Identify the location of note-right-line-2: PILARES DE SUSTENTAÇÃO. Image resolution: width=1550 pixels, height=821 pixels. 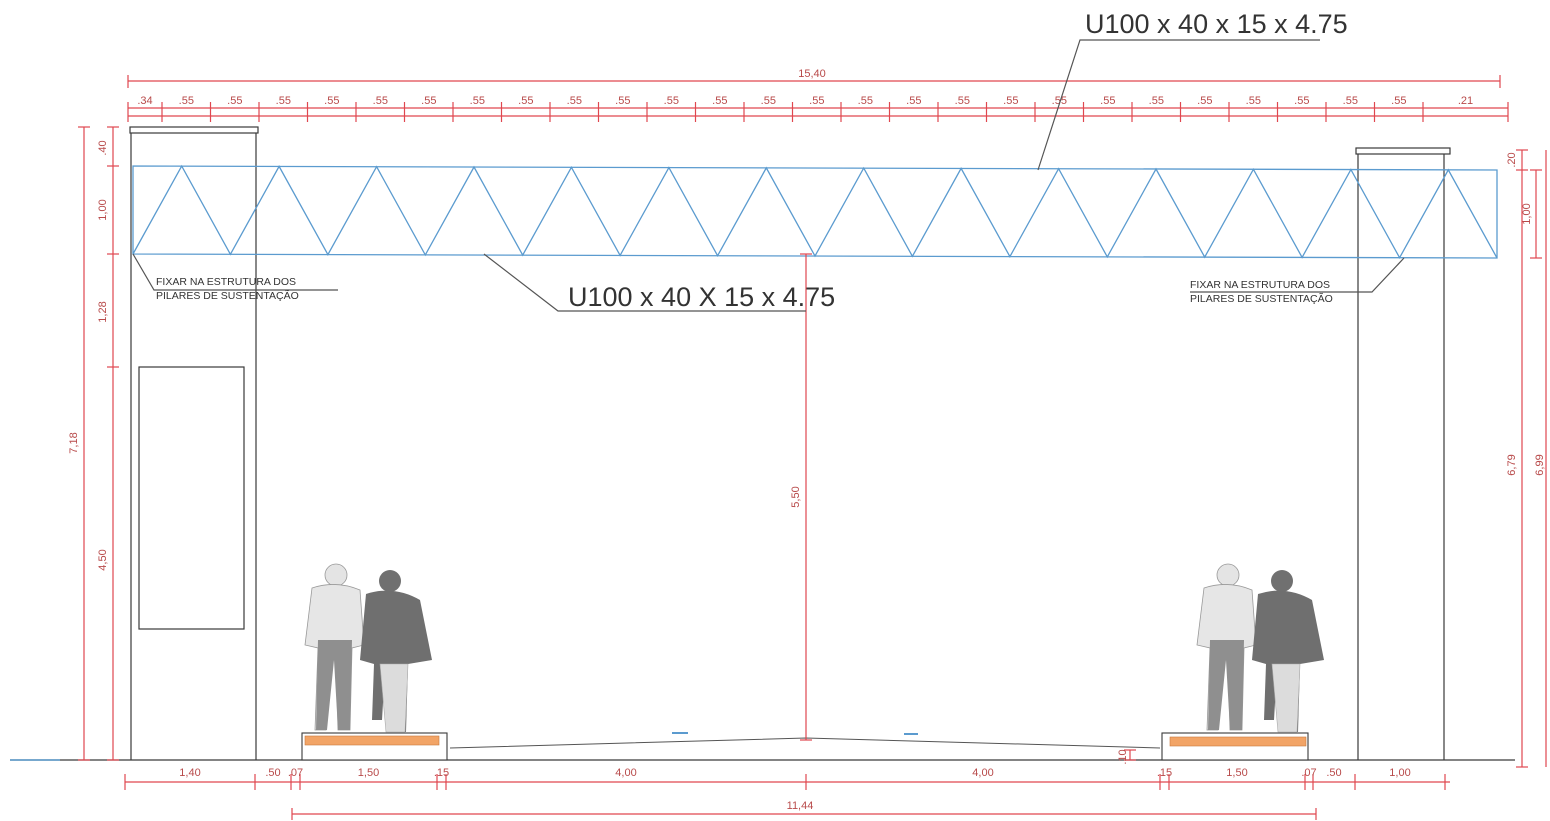
(1261, 298).